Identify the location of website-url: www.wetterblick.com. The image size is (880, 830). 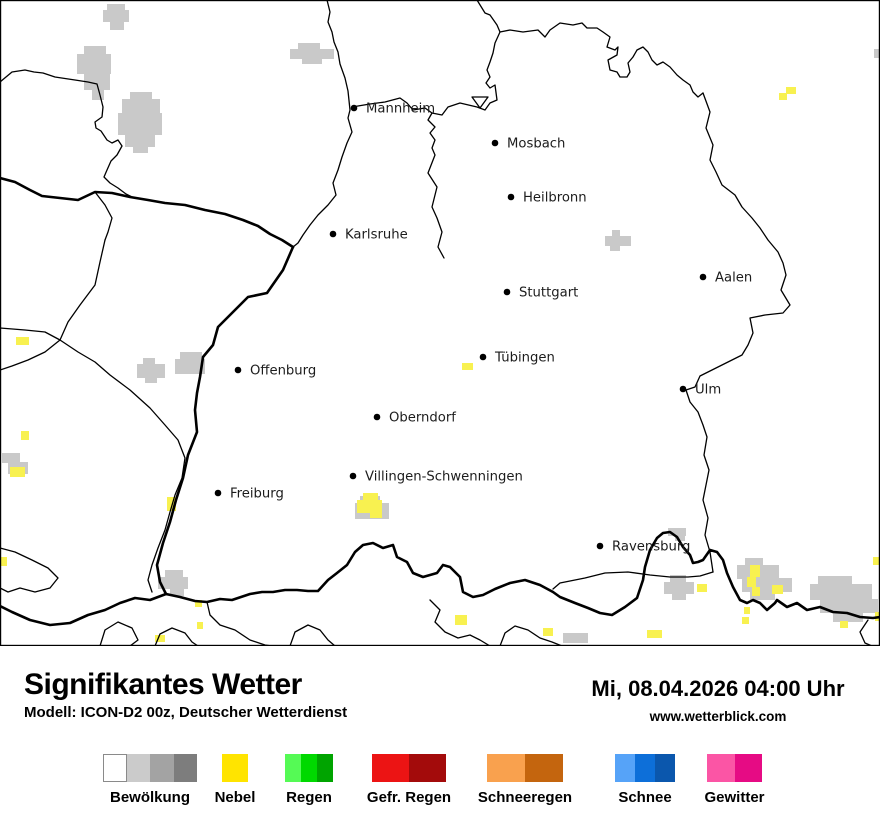
(718, 716).